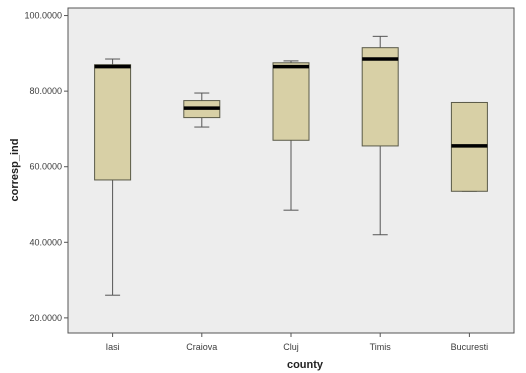  What do you see at coordinates (45, 318) in the screenshot?
I see `y-tick-label: 20.0000` at bounding box center [45, 318].